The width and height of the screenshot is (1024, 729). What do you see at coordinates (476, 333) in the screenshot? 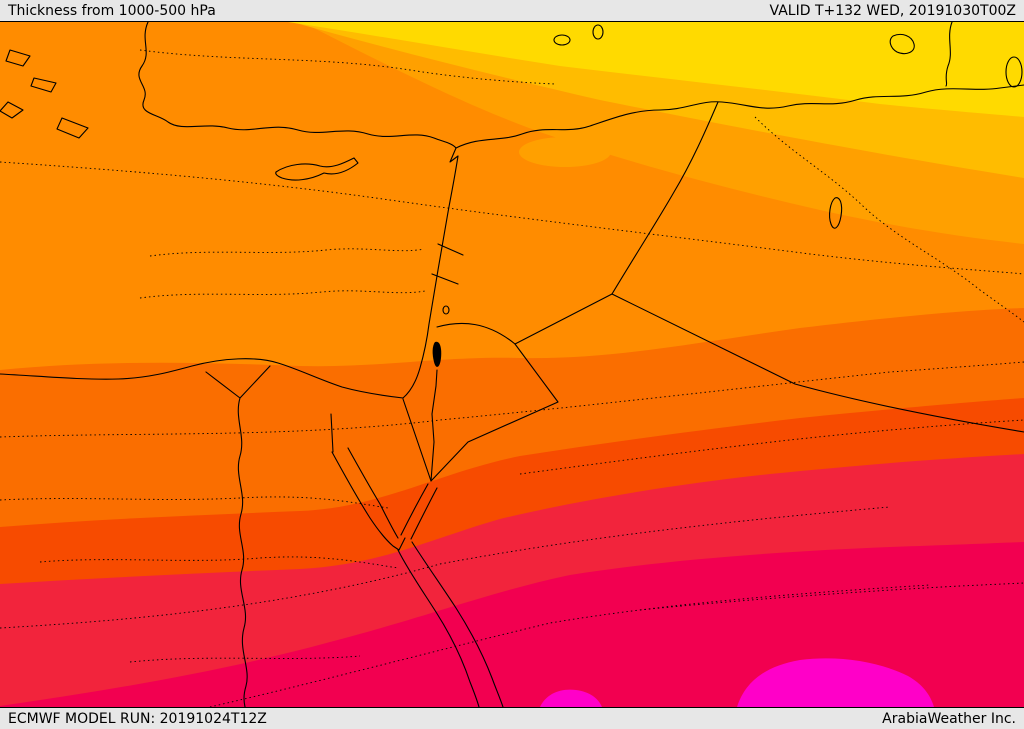
I see `border-syria-jordan` at bounding box center [476, 333].